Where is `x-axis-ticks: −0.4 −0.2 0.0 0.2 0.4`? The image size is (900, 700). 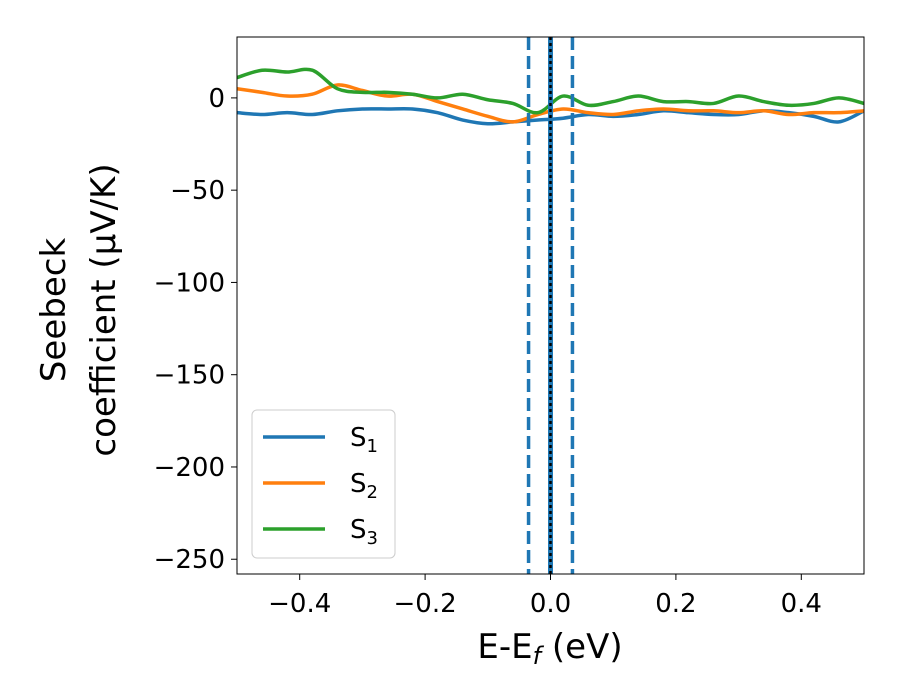
x-axis-ticks: −0.4 −0.2 0.0 0.2 0.4 is located at coordinates (545, 596).